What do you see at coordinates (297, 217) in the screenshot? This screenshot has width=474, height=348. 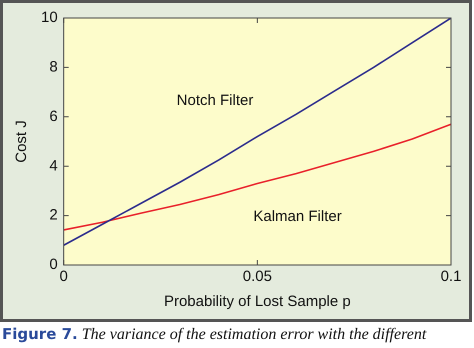 I see `series-label: Kalman Filter` at bounding box center [297, 217].